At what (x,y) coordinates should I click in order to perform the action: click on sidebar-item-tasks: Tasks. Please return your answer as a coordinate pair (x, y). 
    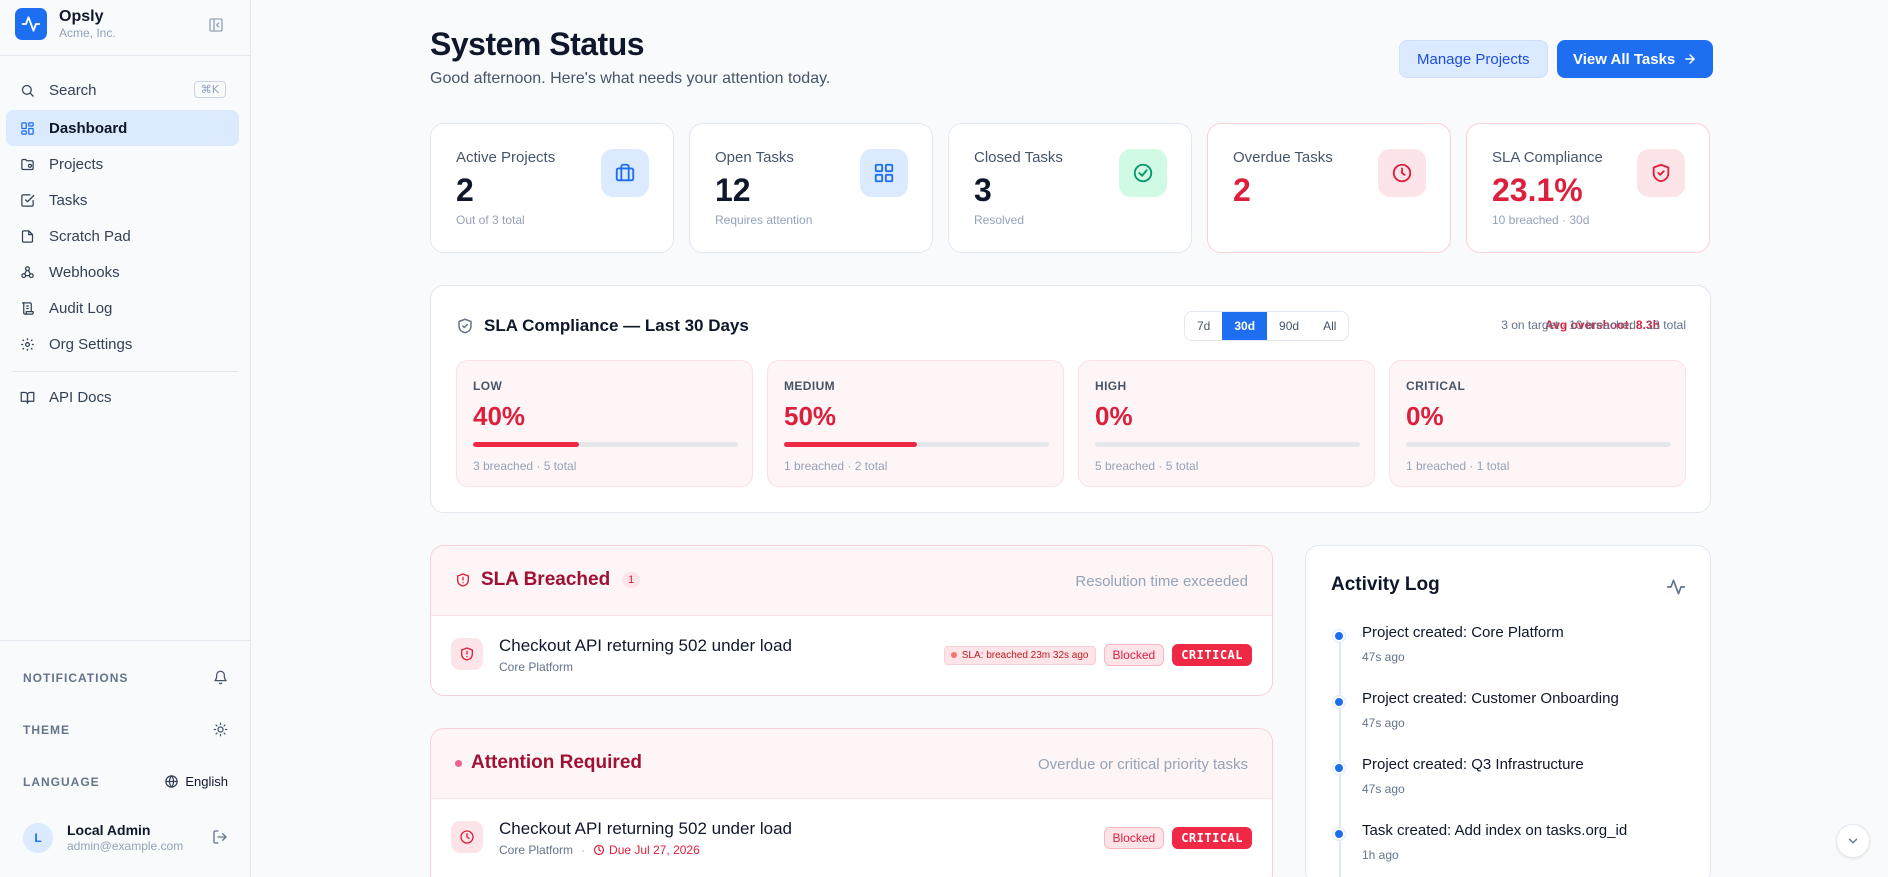
    Looking at the image, I should click on (122, 200).